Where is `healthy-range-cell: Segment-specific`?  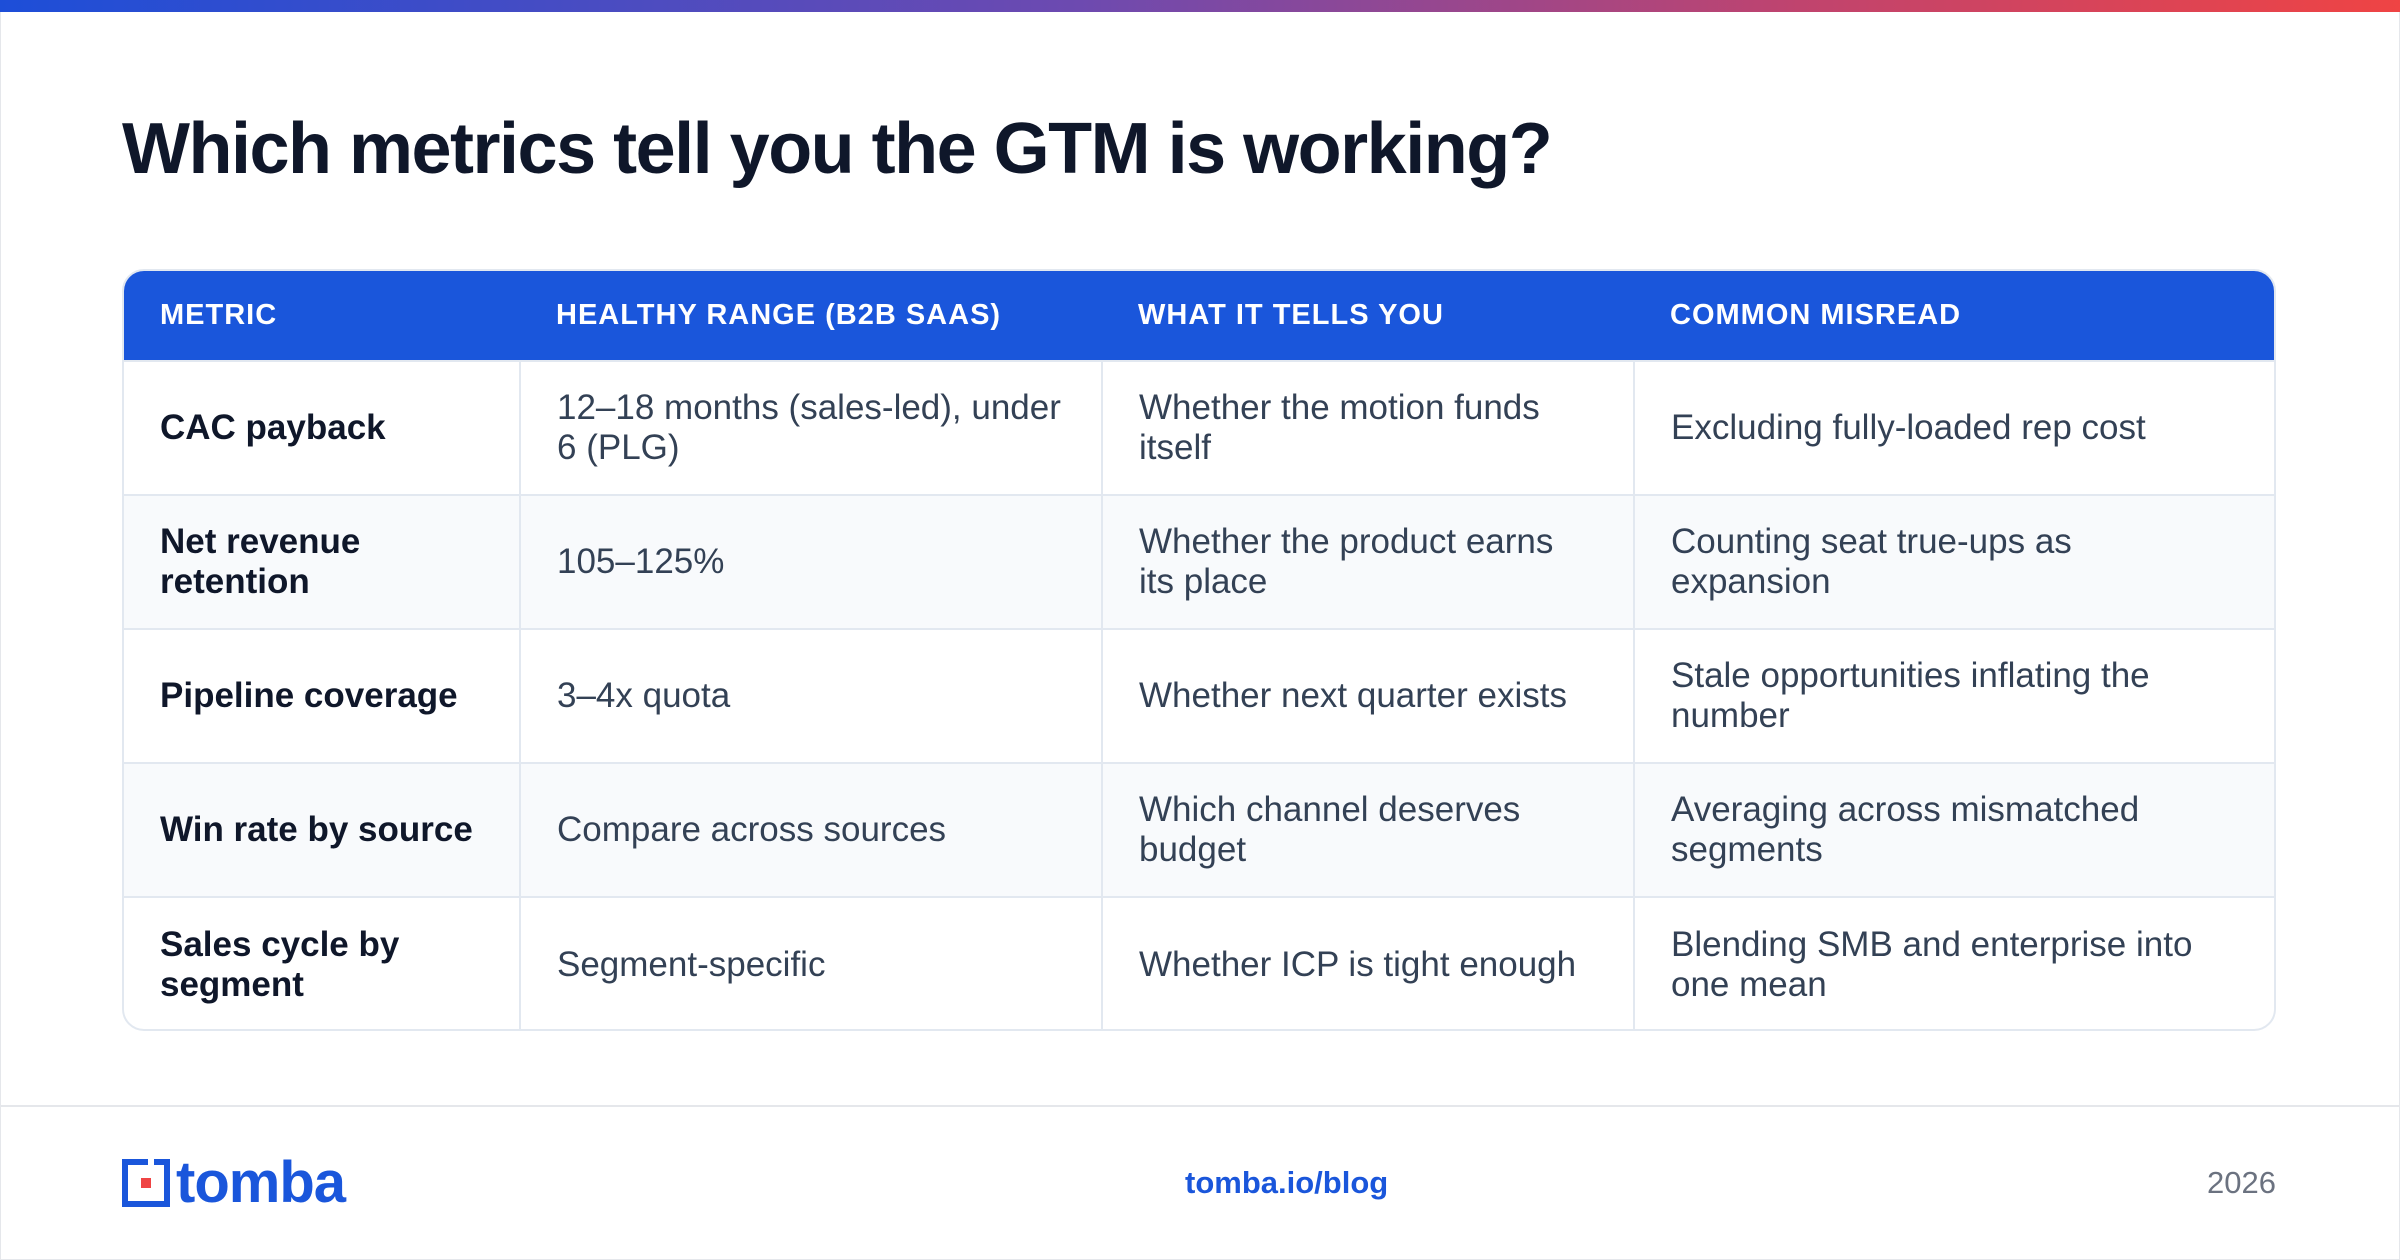
healthy-range-cell: Segment-specific is located at coordinates (810, 962).